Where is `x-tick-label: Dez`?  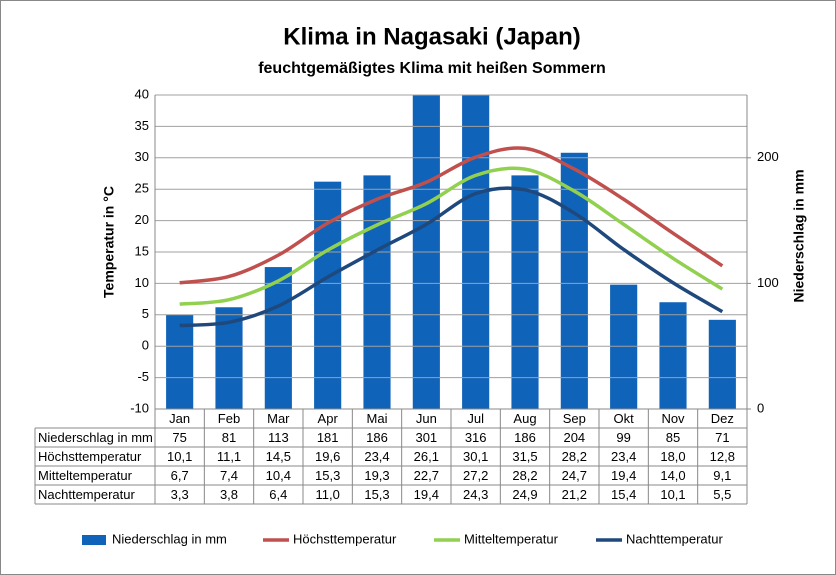
x-tick-label: Dez is located at coordinates (722, 418).